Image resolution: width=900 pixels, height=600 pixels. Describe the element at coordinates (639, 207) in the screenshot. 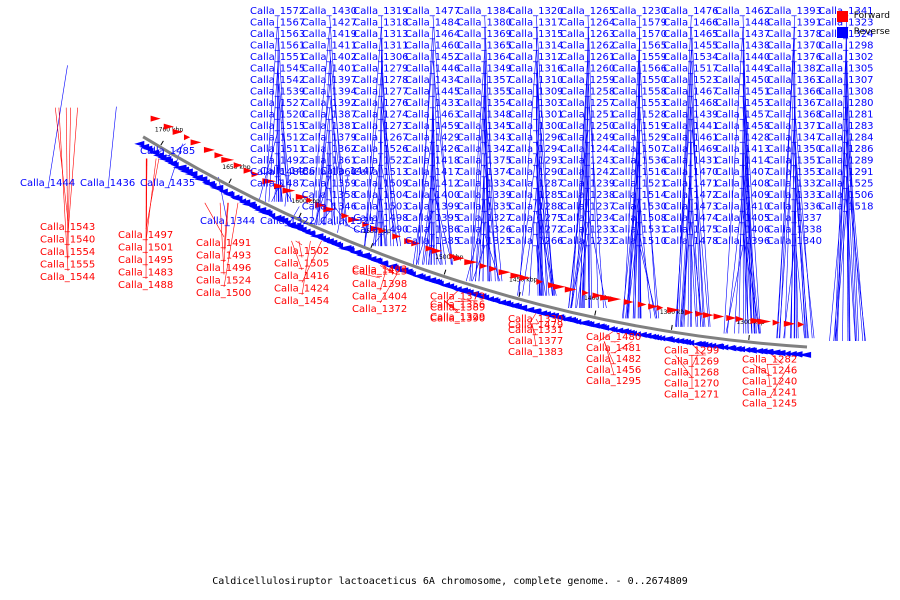

I see `gene-label: Calla_1530` at that location.